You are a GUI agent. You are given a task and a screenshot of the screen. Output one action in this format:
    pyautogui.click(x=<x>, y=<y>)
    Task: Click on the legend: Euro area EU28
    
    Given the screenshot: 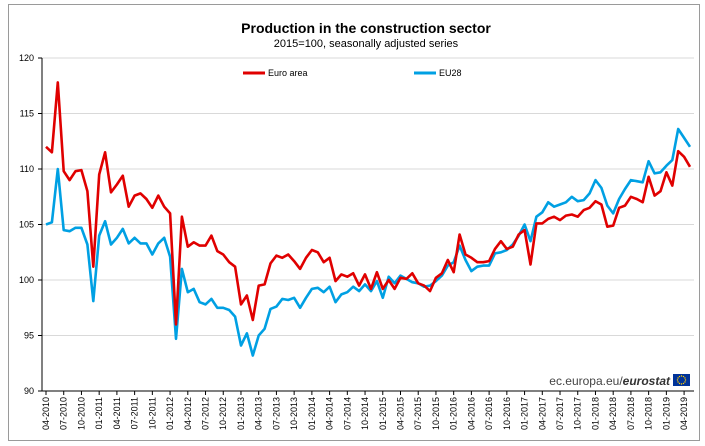 What is the action you would take?
    pyautogui.click(x=352, y=73)
    